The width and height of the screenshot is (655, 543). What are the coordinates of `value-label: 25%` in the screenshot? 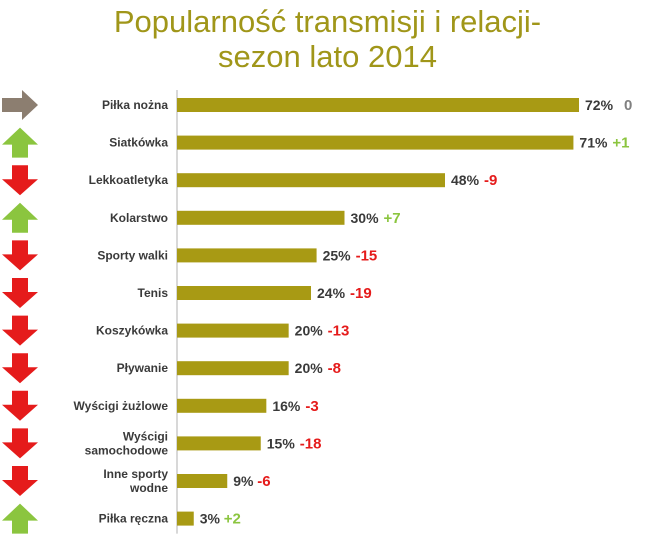 It's located at (337, 255).